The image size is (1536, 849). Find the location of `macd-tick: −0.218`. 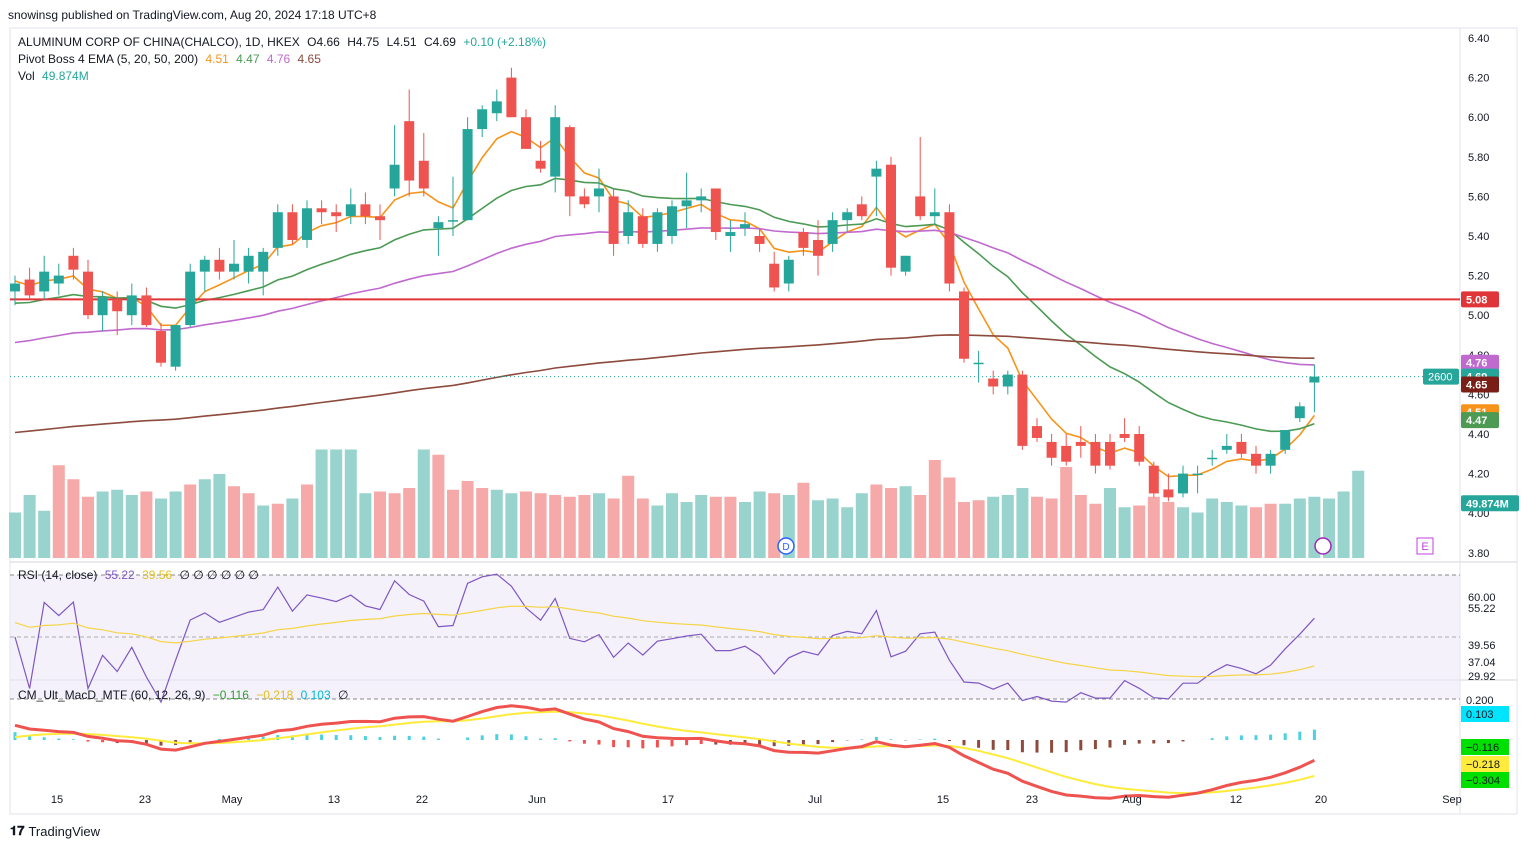

macd-tick: −0.218 is located at coordinates (1483, 765).